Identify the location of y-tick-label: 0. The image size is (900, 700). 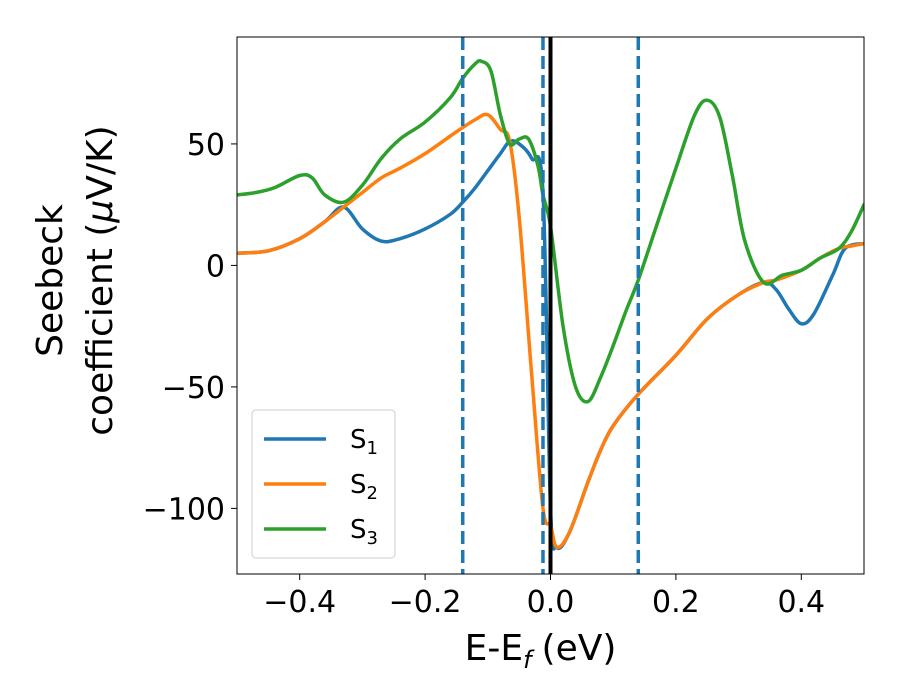
(215, 266).